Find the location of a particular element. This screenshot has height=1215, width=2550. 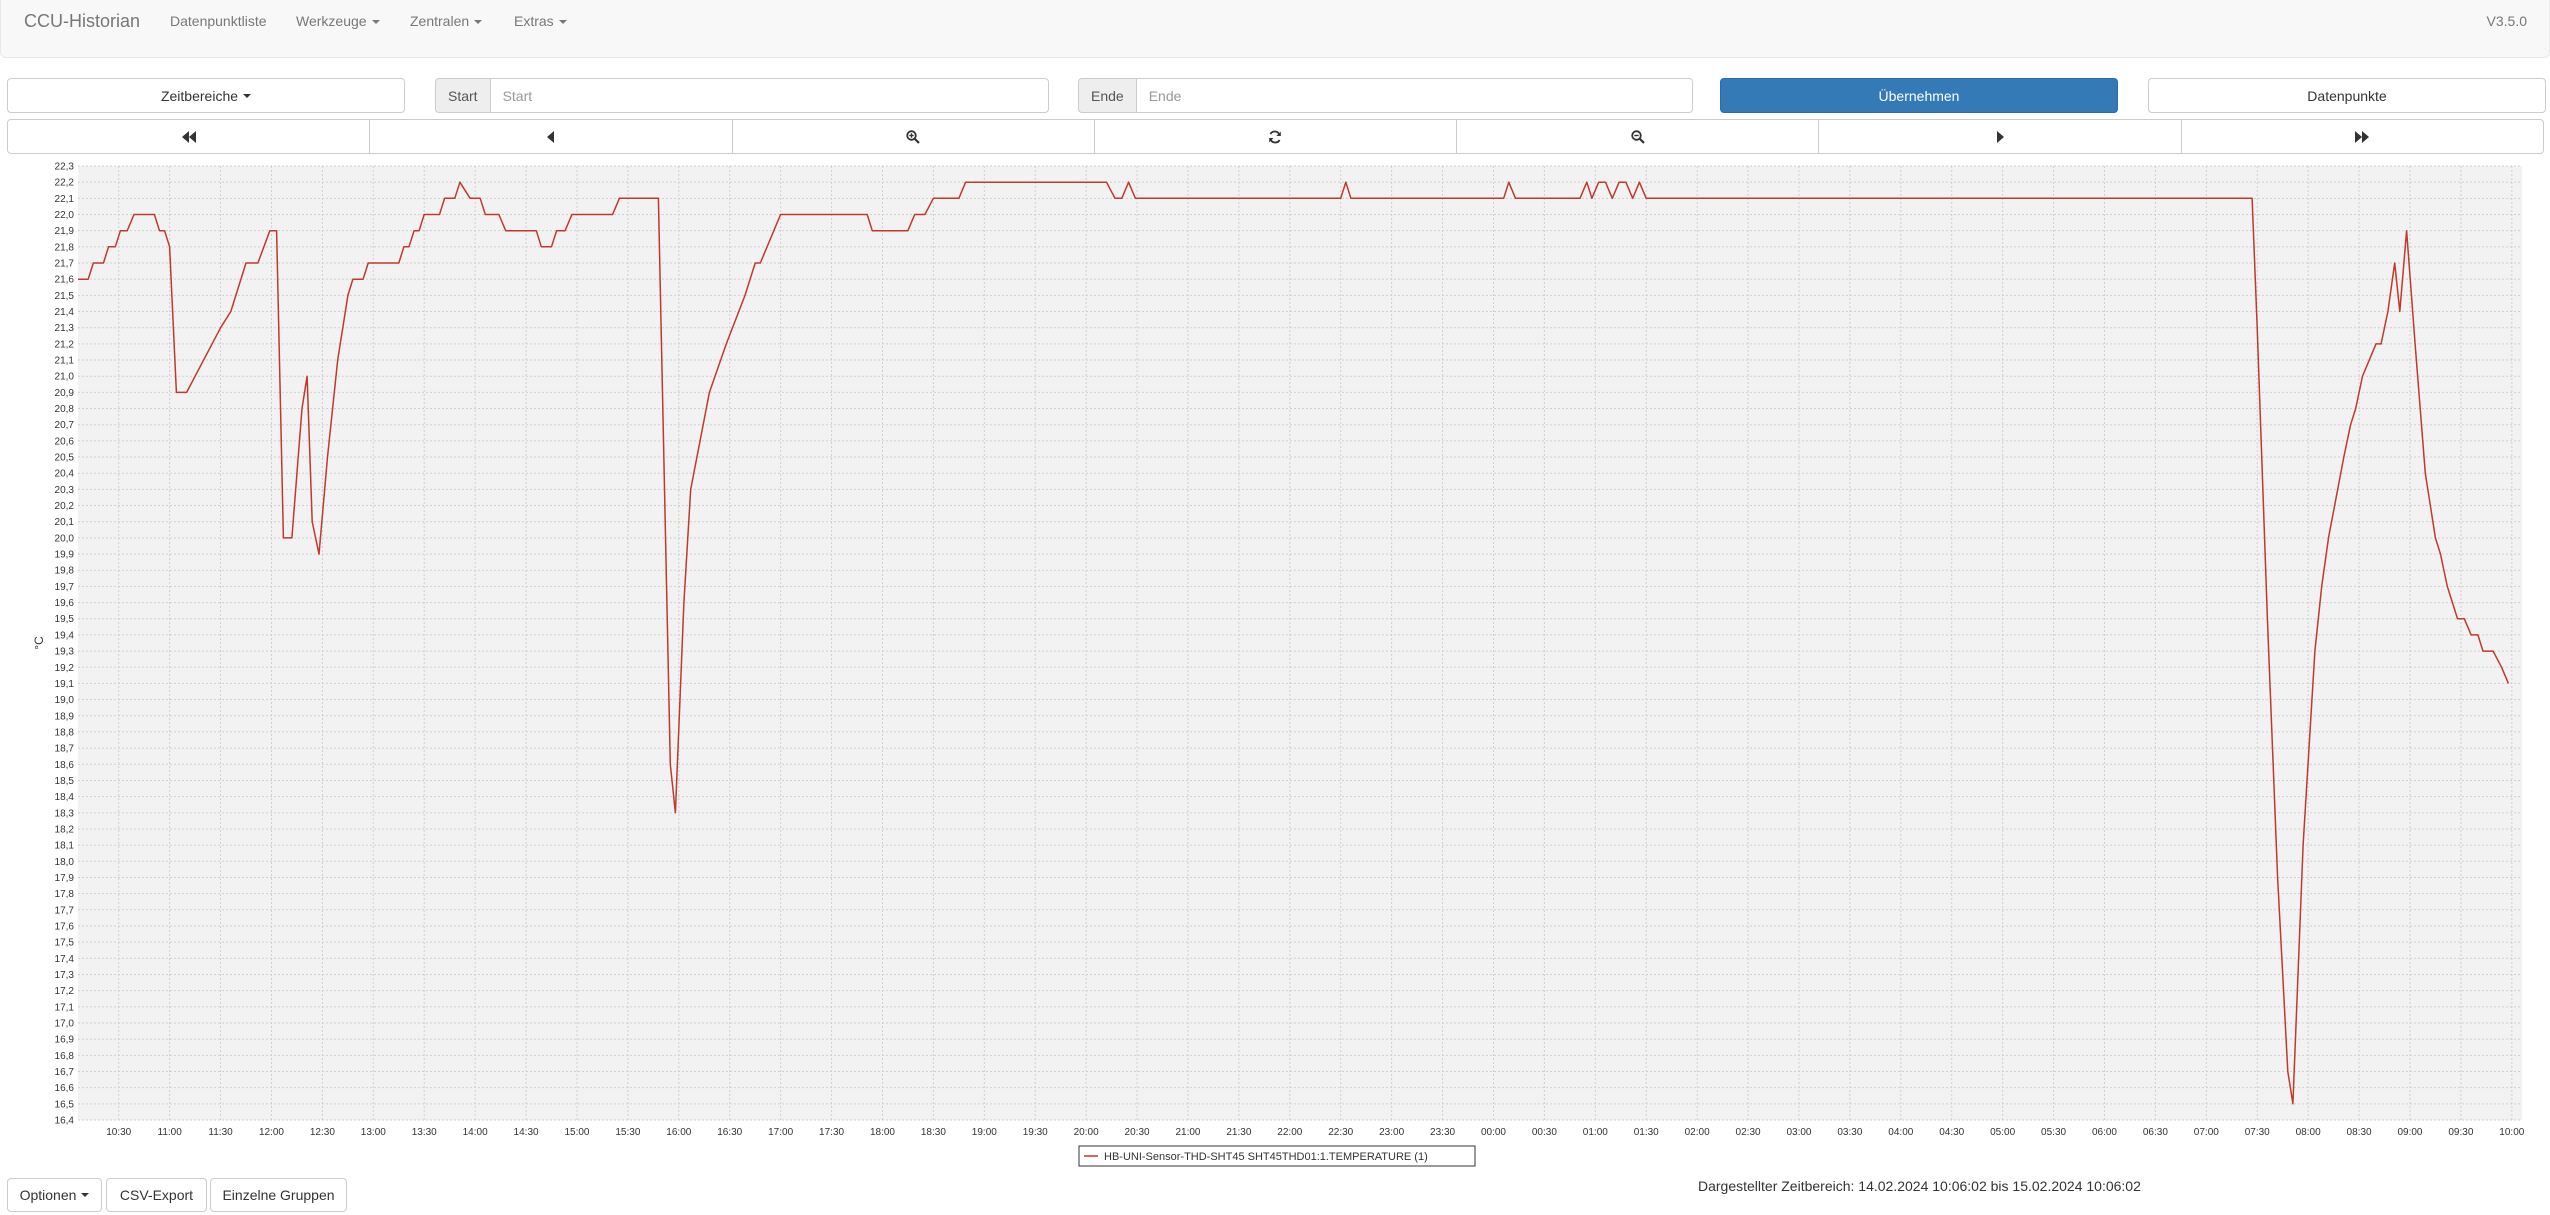

y-tick-label: 20,4 is located at coordinates (65, 474).